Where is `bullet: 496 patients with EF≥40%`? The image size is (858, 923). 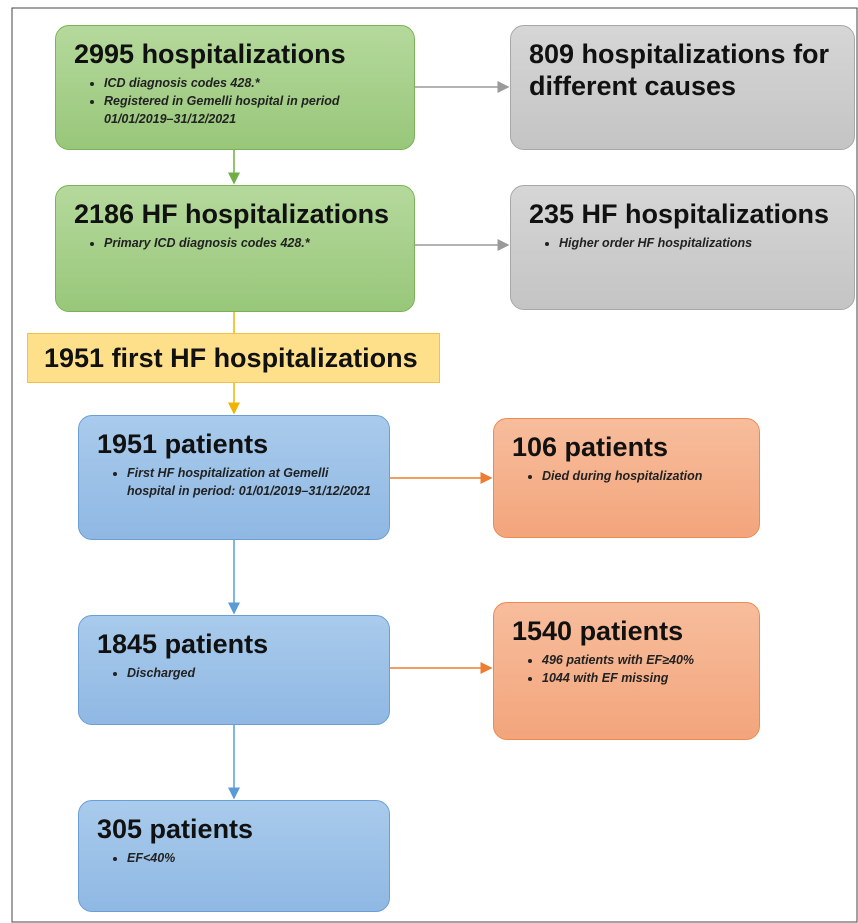
bullet: 496 patients with EF≥40% is located at coordinates (643, 660).